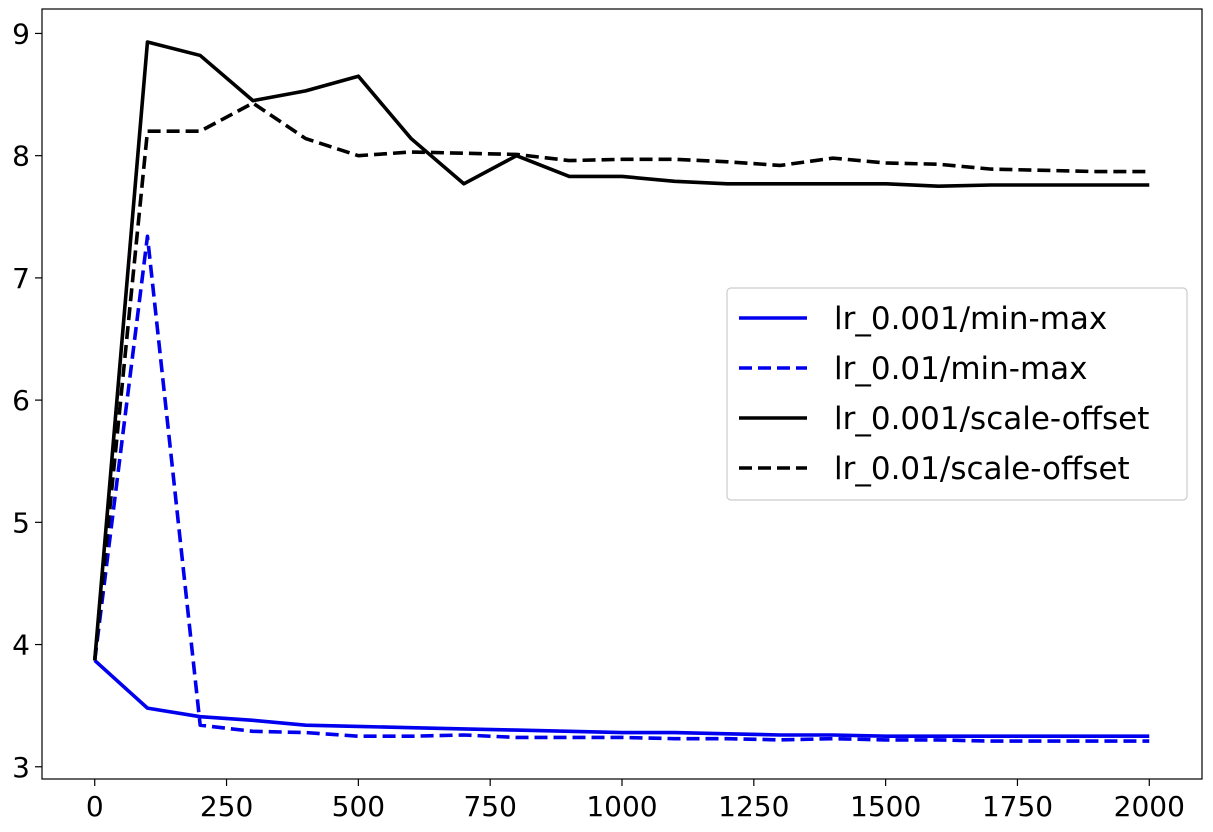  Describe the element at coordinates (226, 806) in the screenshot. I see `x-tick-label: 250` at that location.